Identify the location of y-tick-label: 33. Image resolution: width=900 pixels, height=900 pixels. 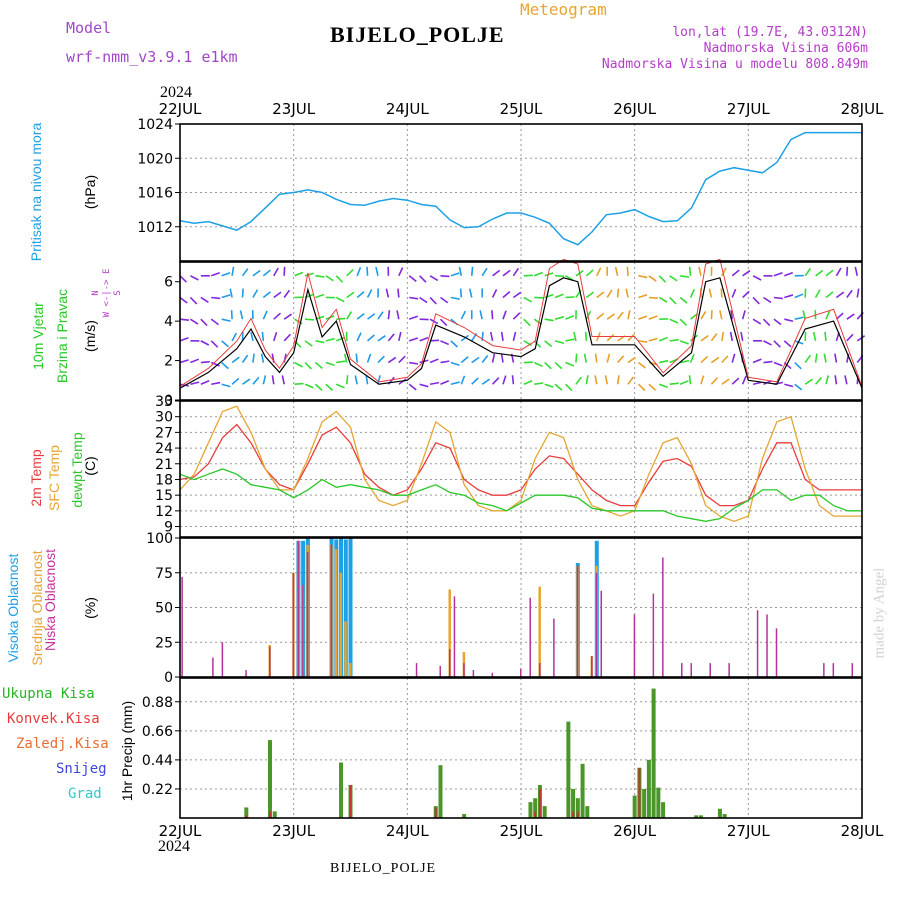
(164, 402).